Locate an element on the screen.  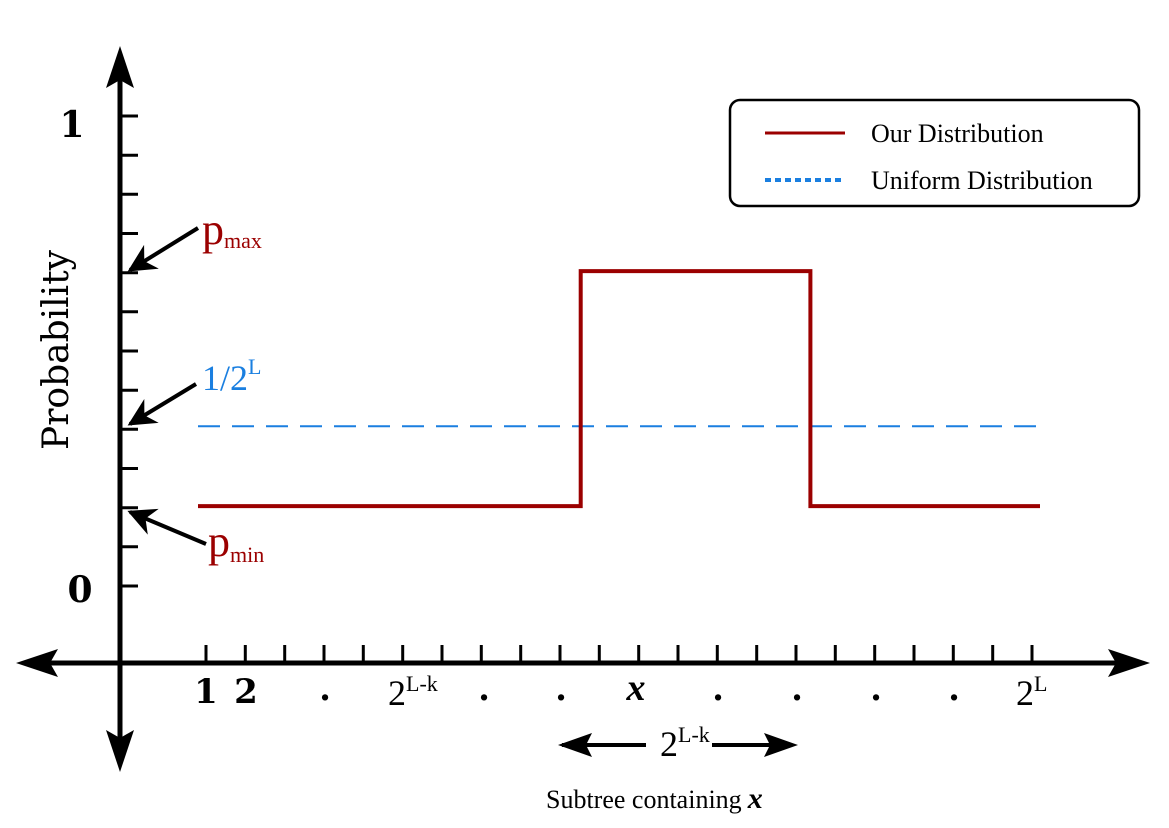
pmax-label-base: p is located at coordinates (213, 229).